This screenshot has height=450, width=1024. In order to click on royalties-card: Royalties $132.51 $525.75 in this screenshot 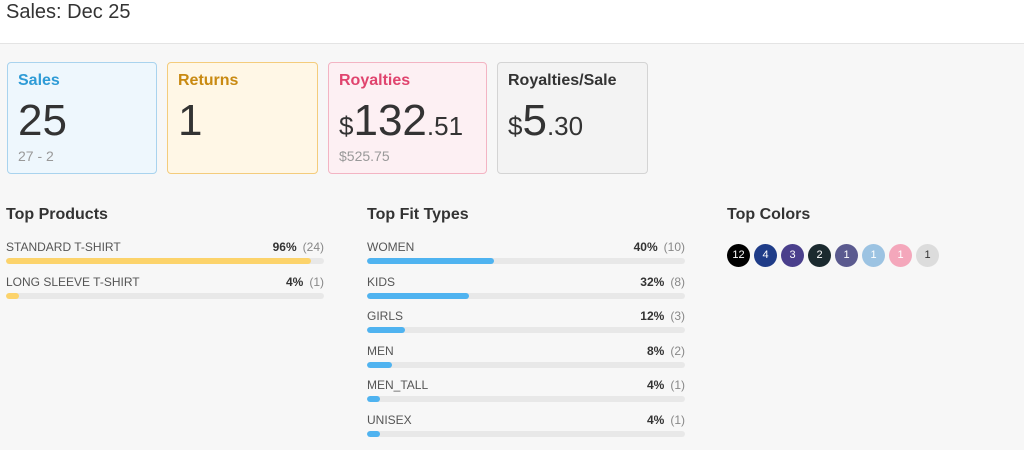, I will do `click(407, 118)`.